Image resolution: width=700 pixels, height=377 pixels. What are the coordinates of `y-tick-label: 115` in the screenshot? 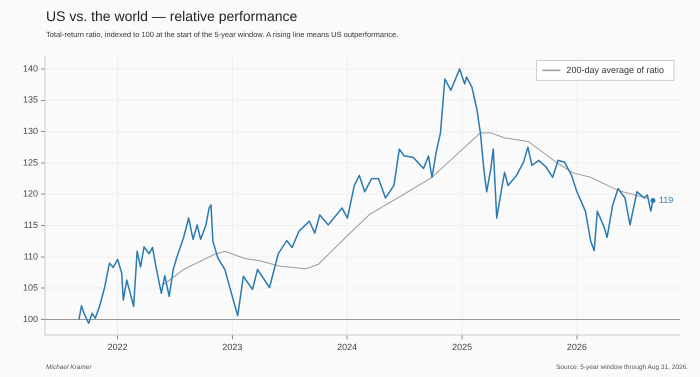 It's located at (31, 225).